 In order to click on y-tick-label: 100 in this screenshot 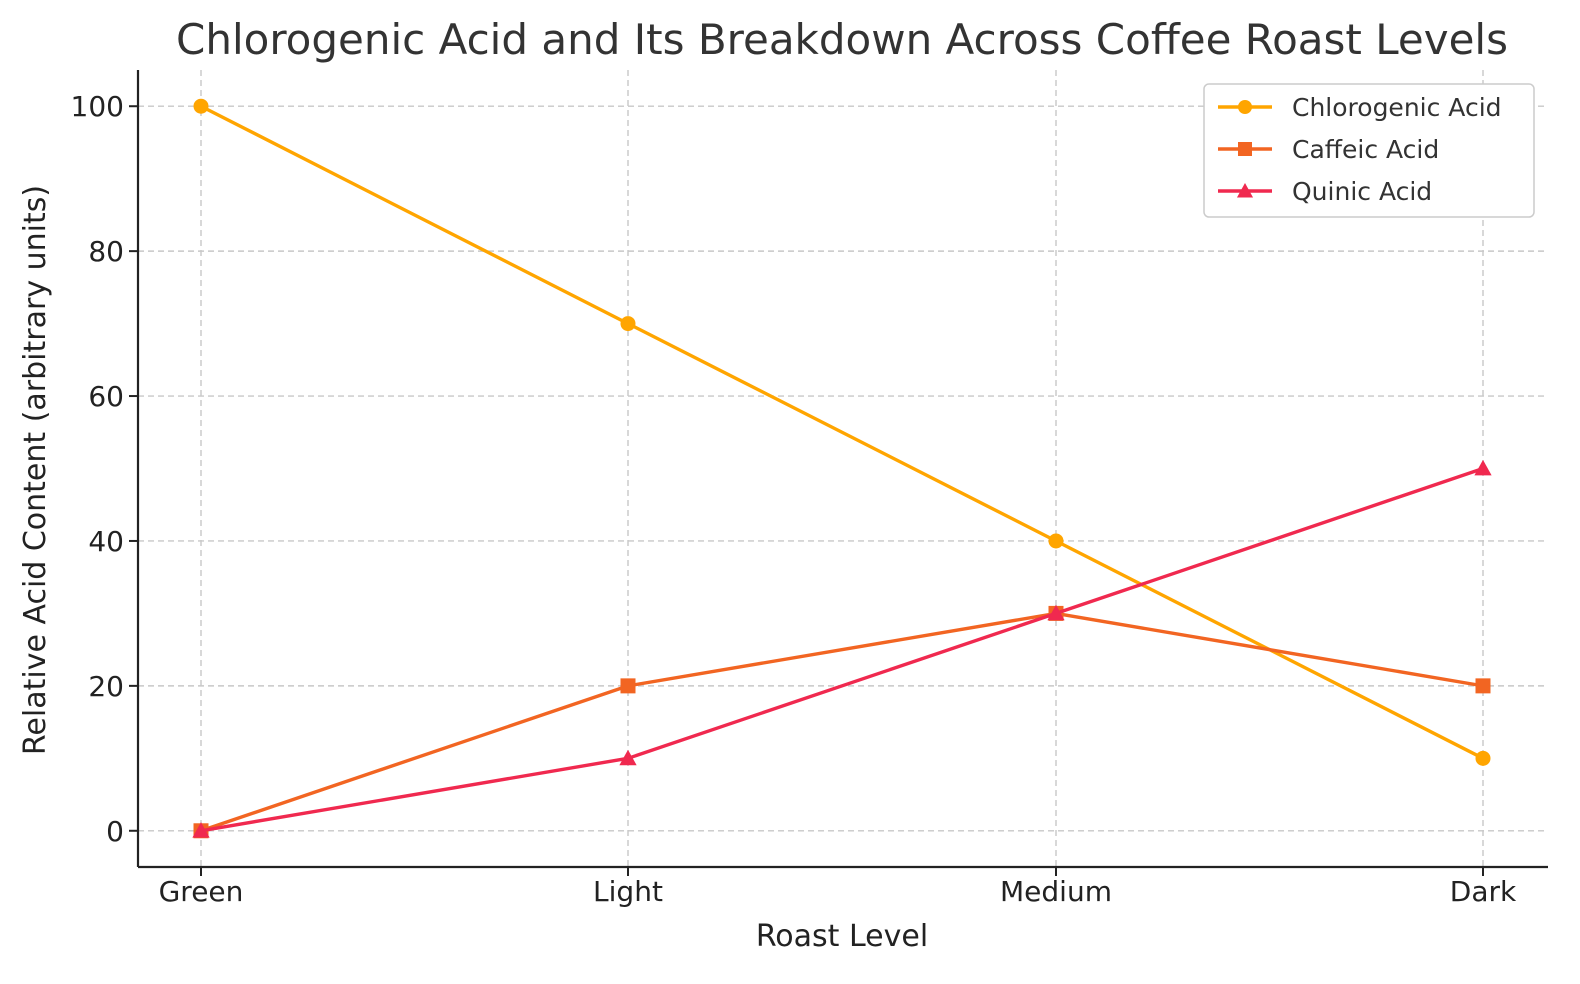, I will do `click(97, 106)`.